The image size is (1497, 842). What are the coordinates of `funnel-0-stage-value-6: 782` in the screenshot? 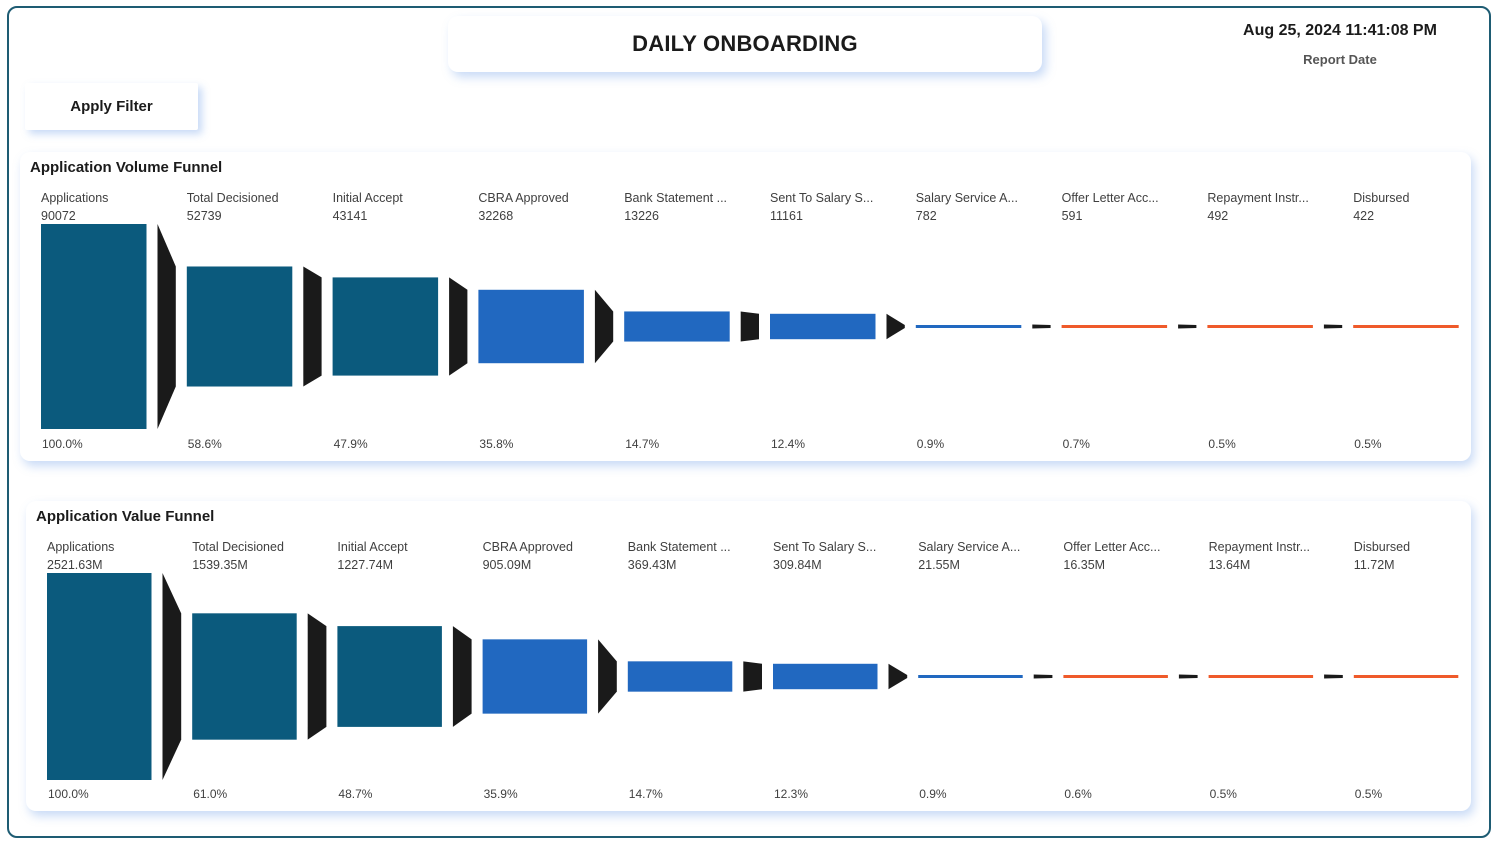 It's located at (926, 216).